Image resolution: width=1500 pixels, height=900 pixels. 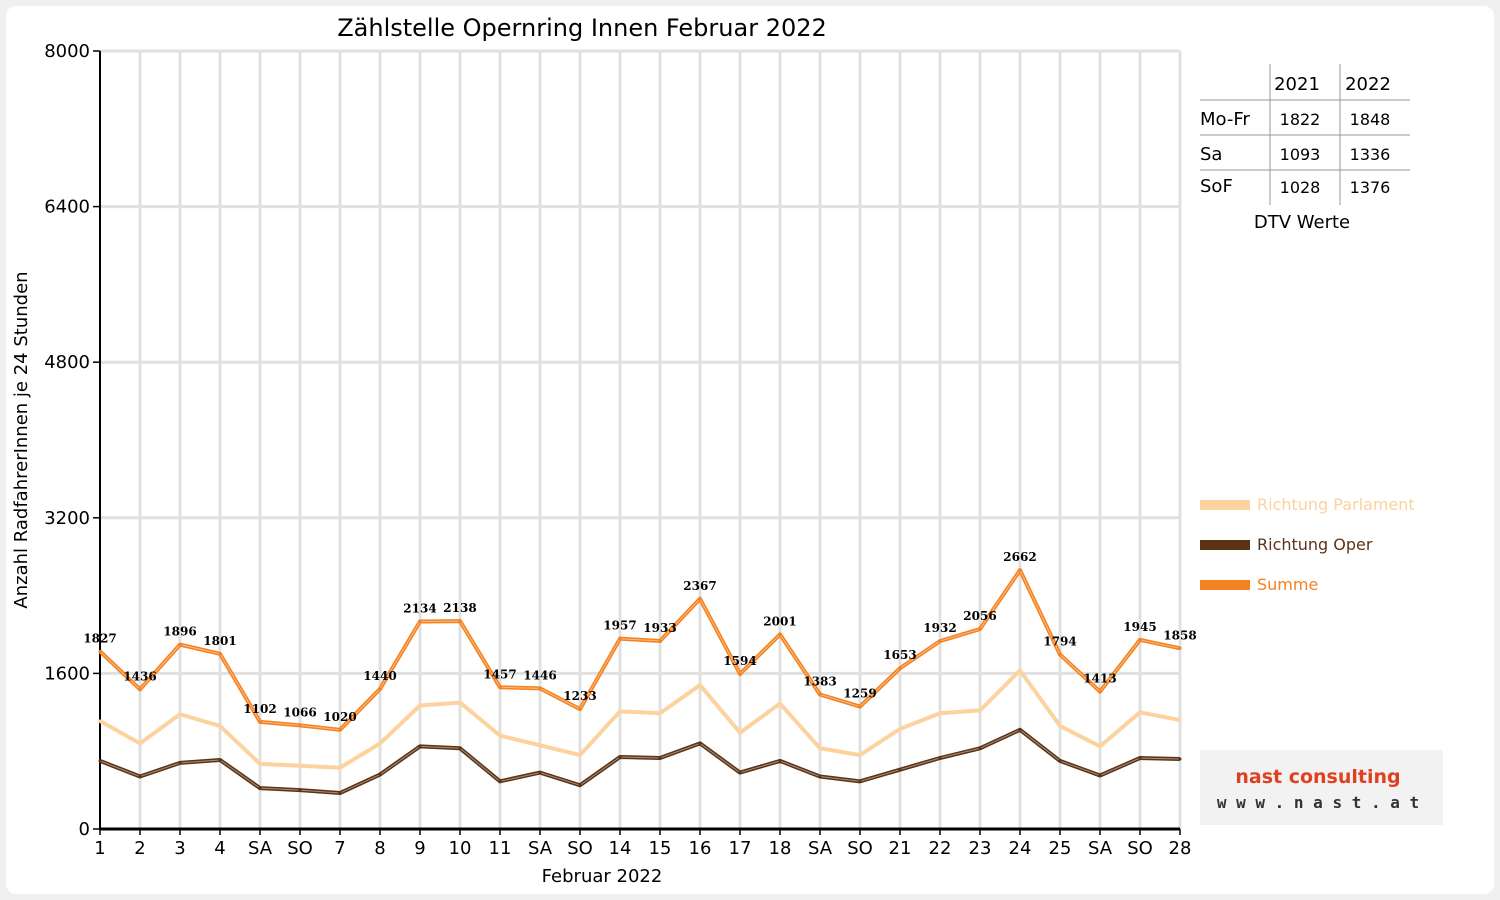 I want to click on dtv-row-label: Sa, so click(x=1211, y=154).